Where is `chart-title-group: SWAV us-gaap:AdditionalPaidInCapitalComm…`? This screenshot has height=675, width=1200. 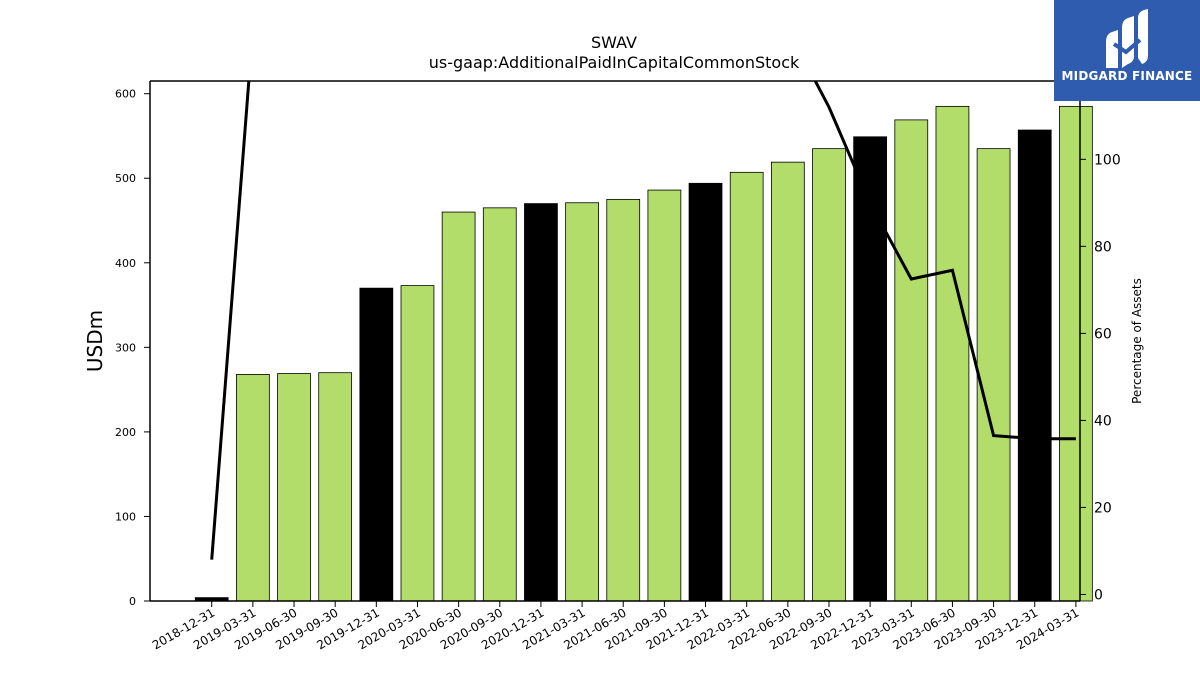 chart-title-group: SWAV us-gaap:AdditionalPaidInCapitalComm… is located at coordinates (614, 52).